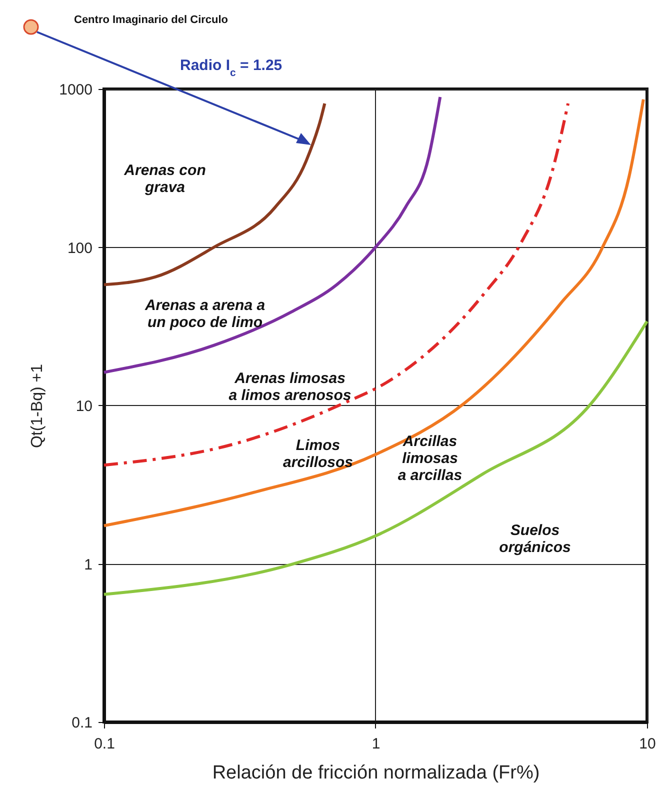 The width and height of the screenshot is (658, 800). Describe the element at coordinates (164, 179) in the screenshot. I see `annotation: Arenas con grava` at that location.